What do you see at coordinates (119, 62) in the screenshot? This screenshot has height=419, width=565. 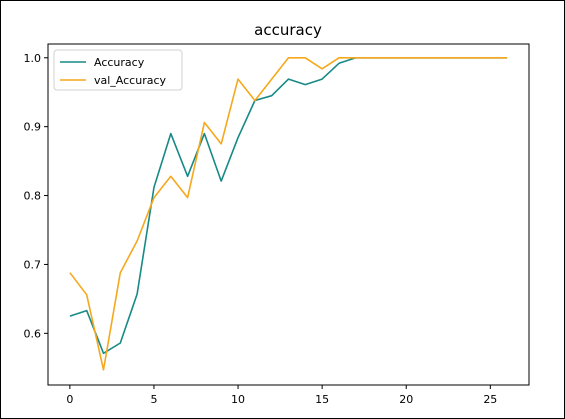 I see `legend-label: Accuracy` at bounding box center [119, 62].